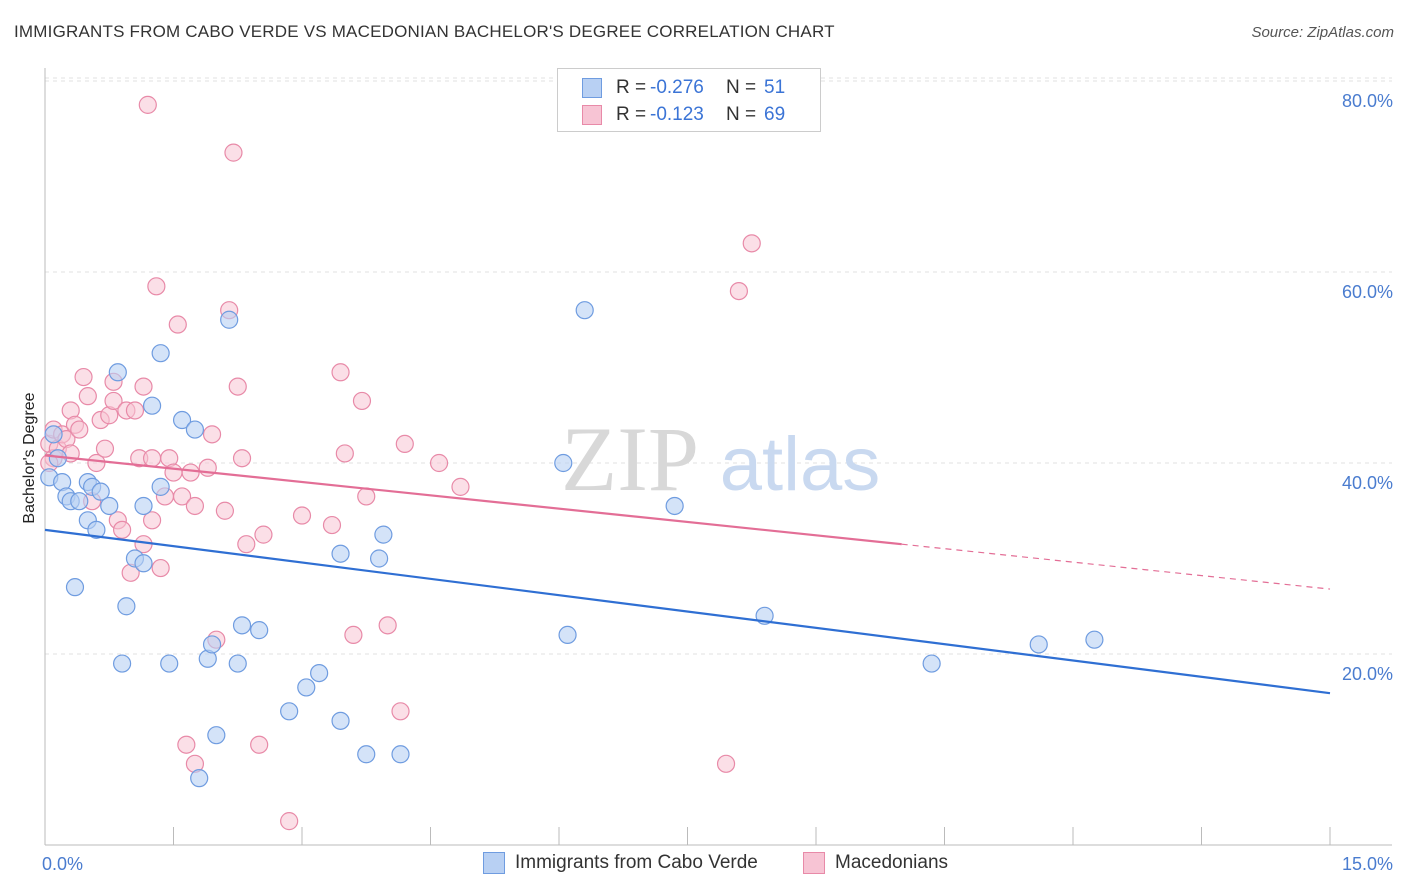 The image size is (1406, 892). I want to click on macedonians-trend-line, so click(473, 500).